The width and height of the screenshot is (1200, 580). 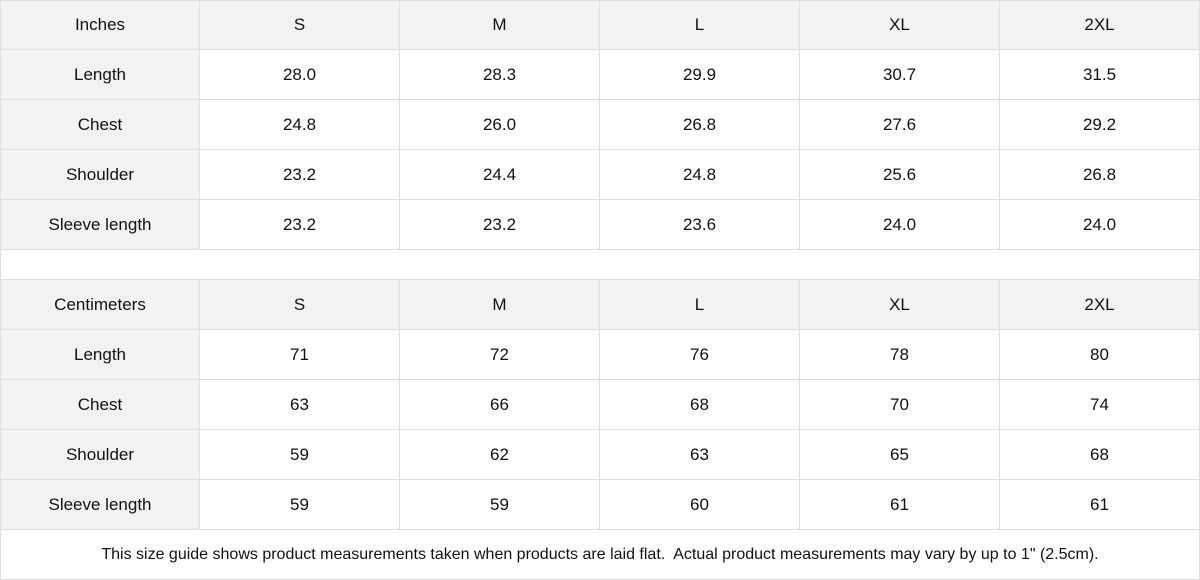 I want to click on measurement-value: 74, so click(x=1100, y=405).